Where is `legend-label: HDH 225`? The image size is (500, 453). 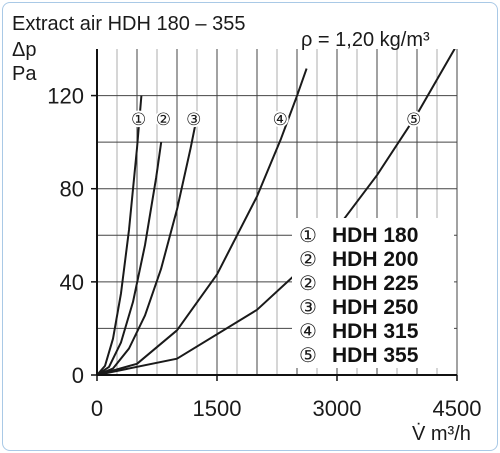
legend-label: HDH 225 is located at coordinates (375, 283).